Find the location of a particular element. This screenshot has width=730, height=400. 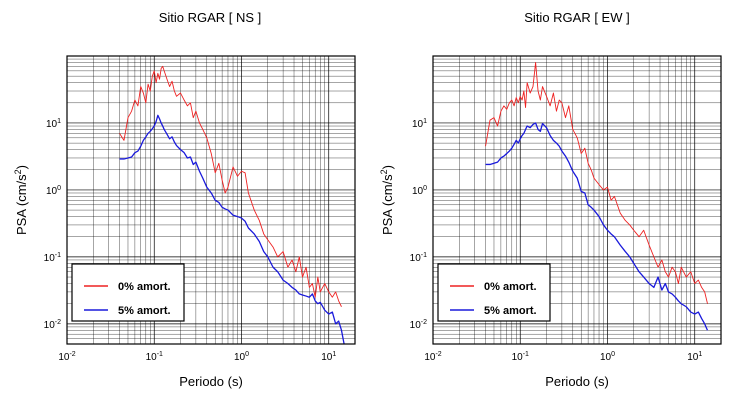

chart-title: Sitio RGAR [ NS ] is located at coordinates (210, 17).